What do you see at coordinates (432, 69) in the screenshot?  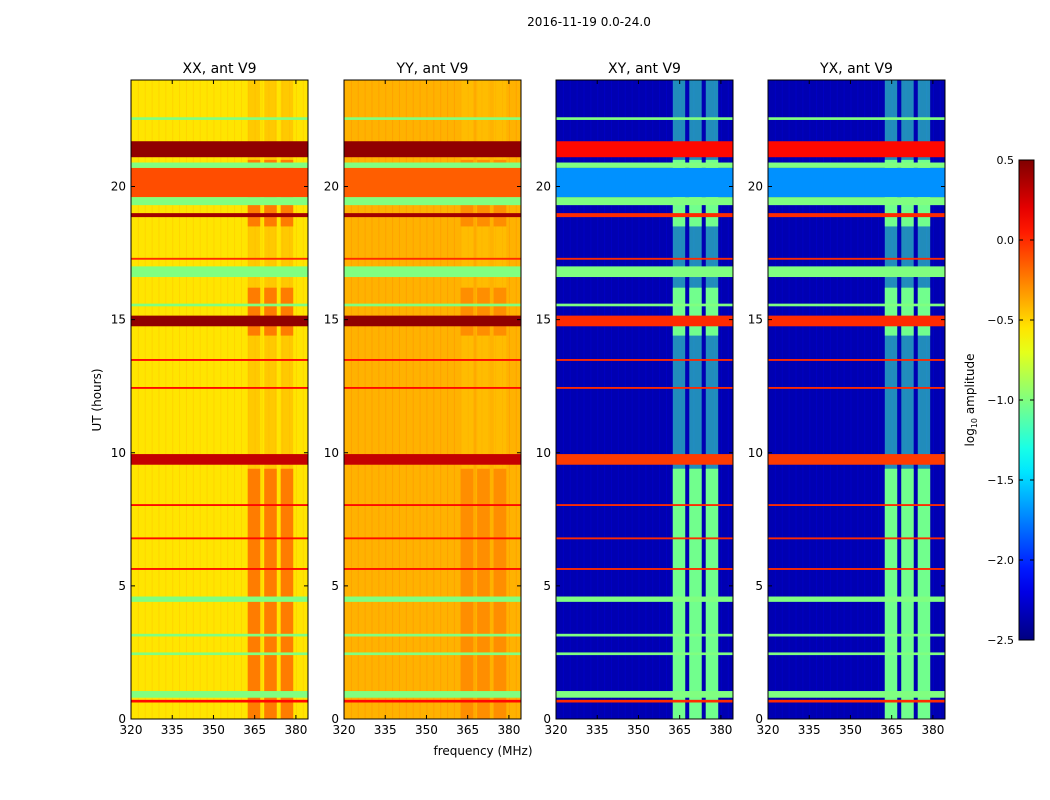 I see `panel-title: YY, ant V9` at bounding box center [432, 69].